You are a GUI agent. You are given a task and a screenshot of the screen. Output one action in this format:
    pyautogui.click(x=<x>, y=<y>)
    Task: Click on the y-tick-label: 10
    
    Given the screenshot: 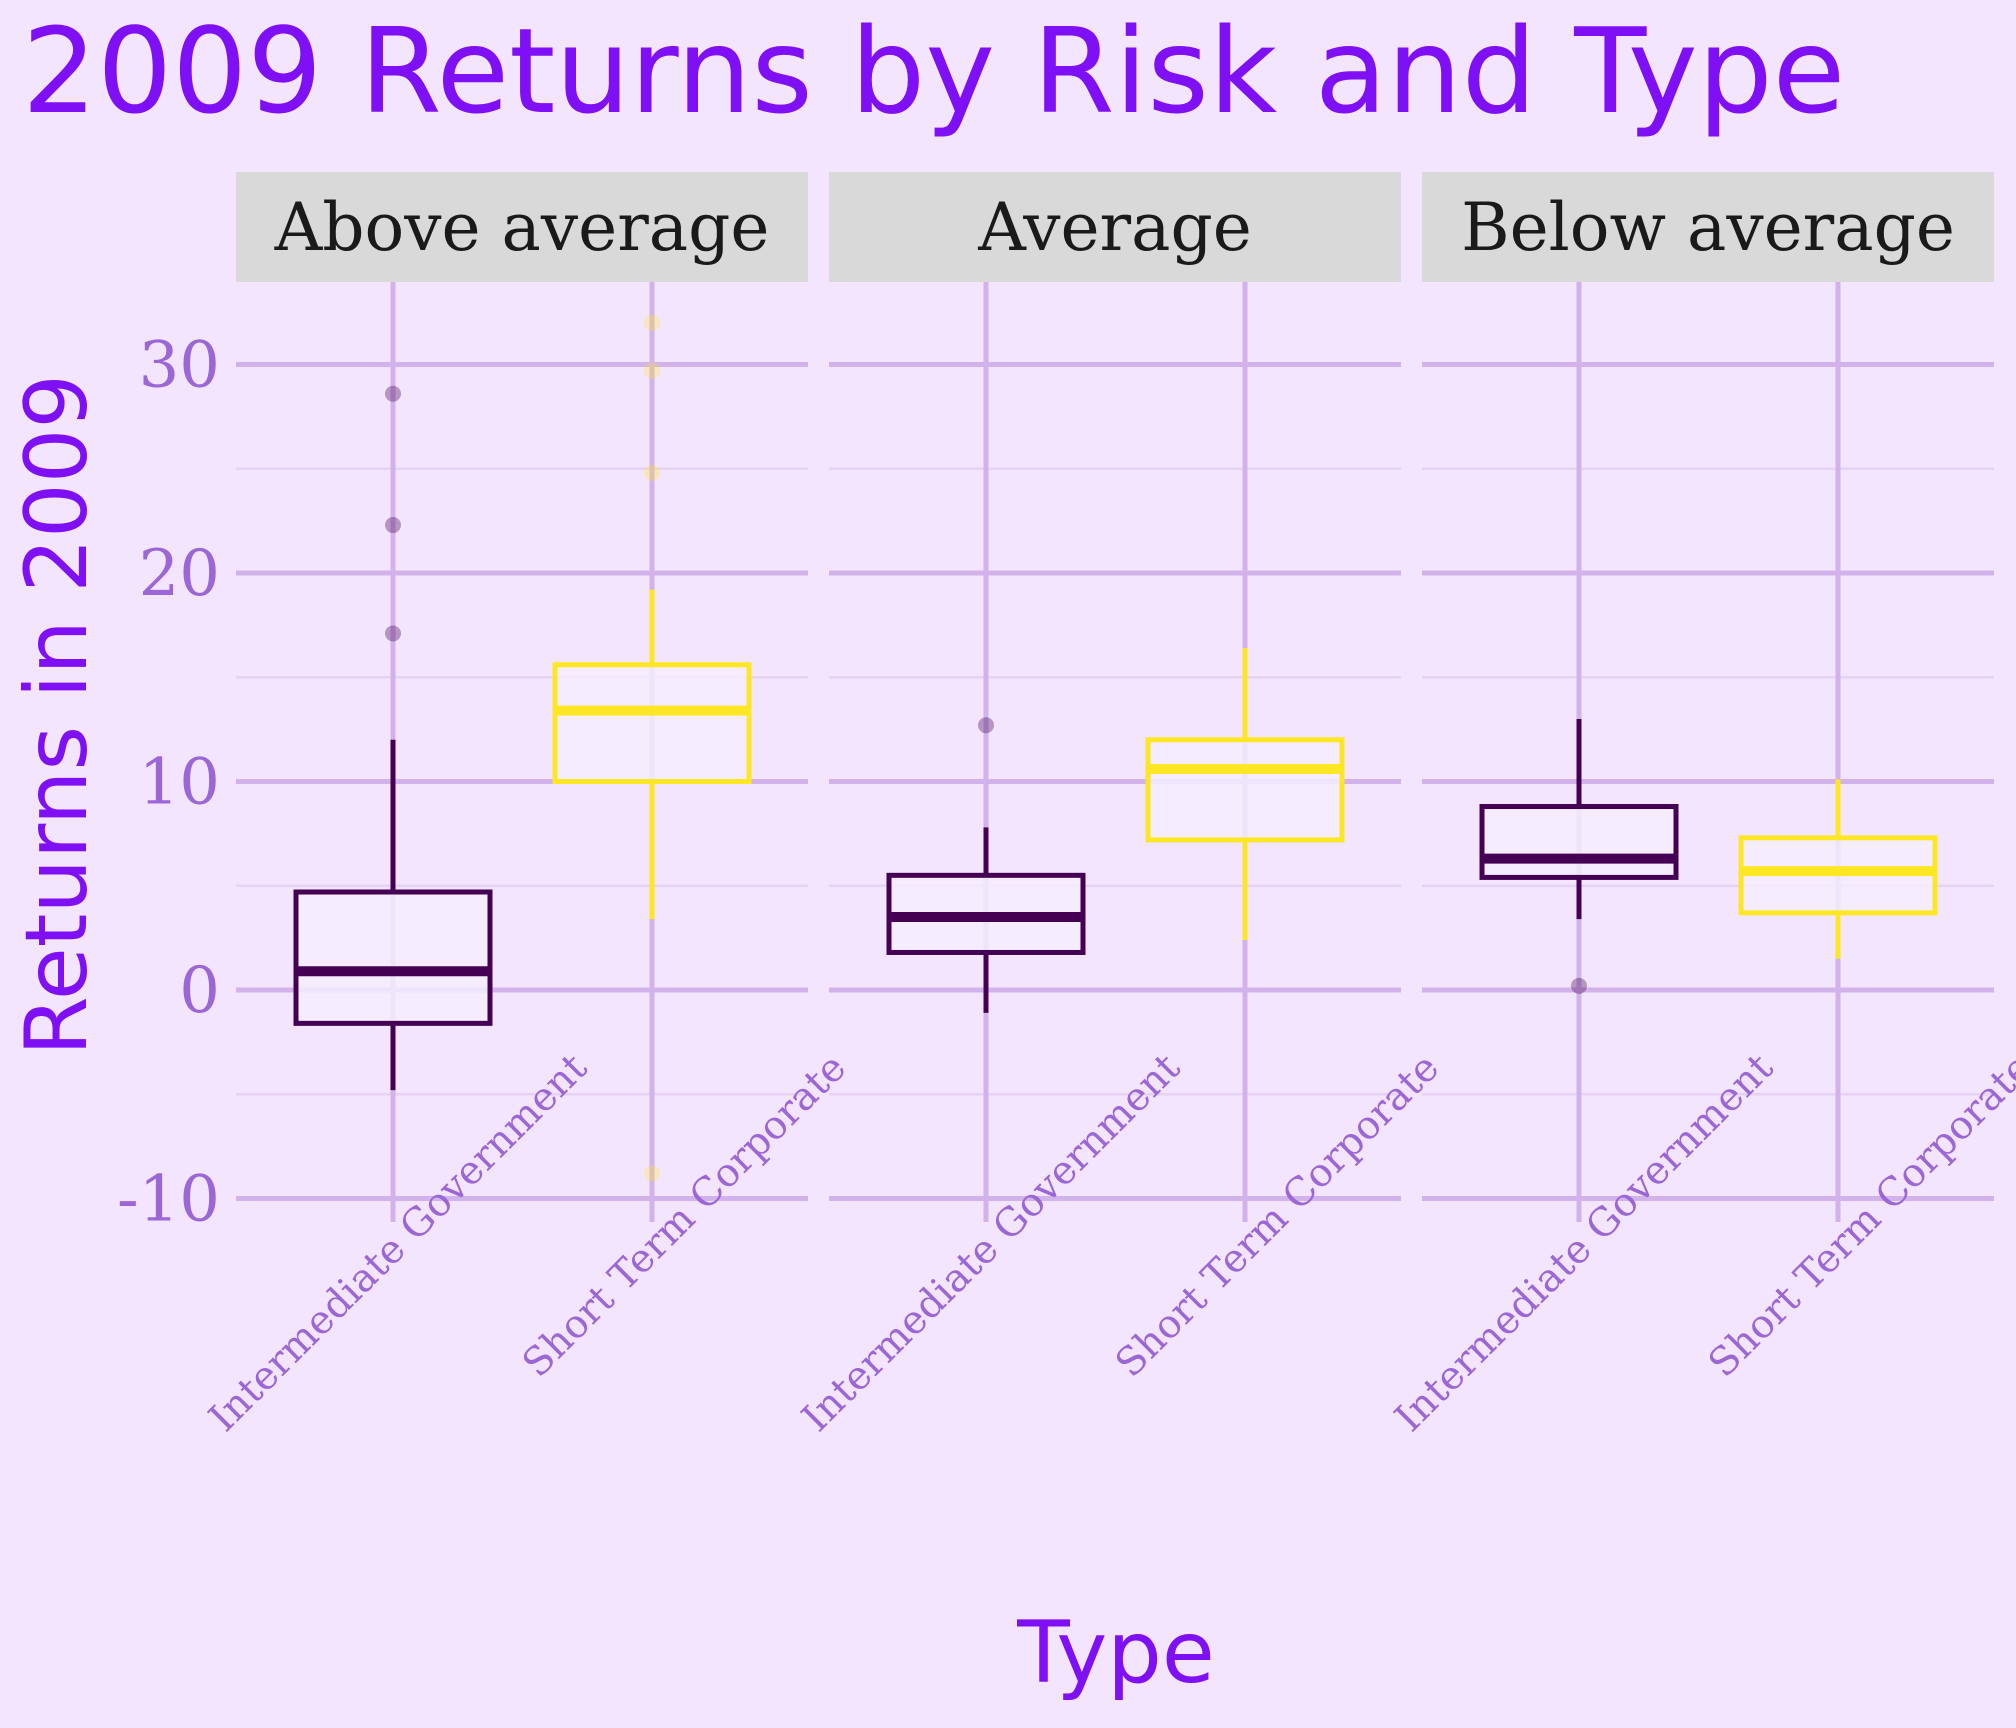 What is the action you would take?
    pyautogui.click(x=179, y=783)
    